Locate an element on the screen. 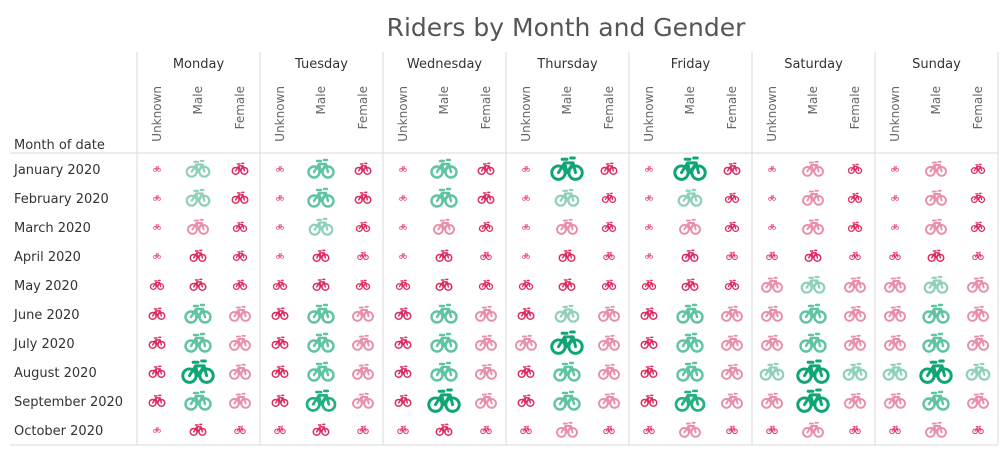 The image size is (1006, 452). month-label: January 2020 is located at coordinates (57, 170).